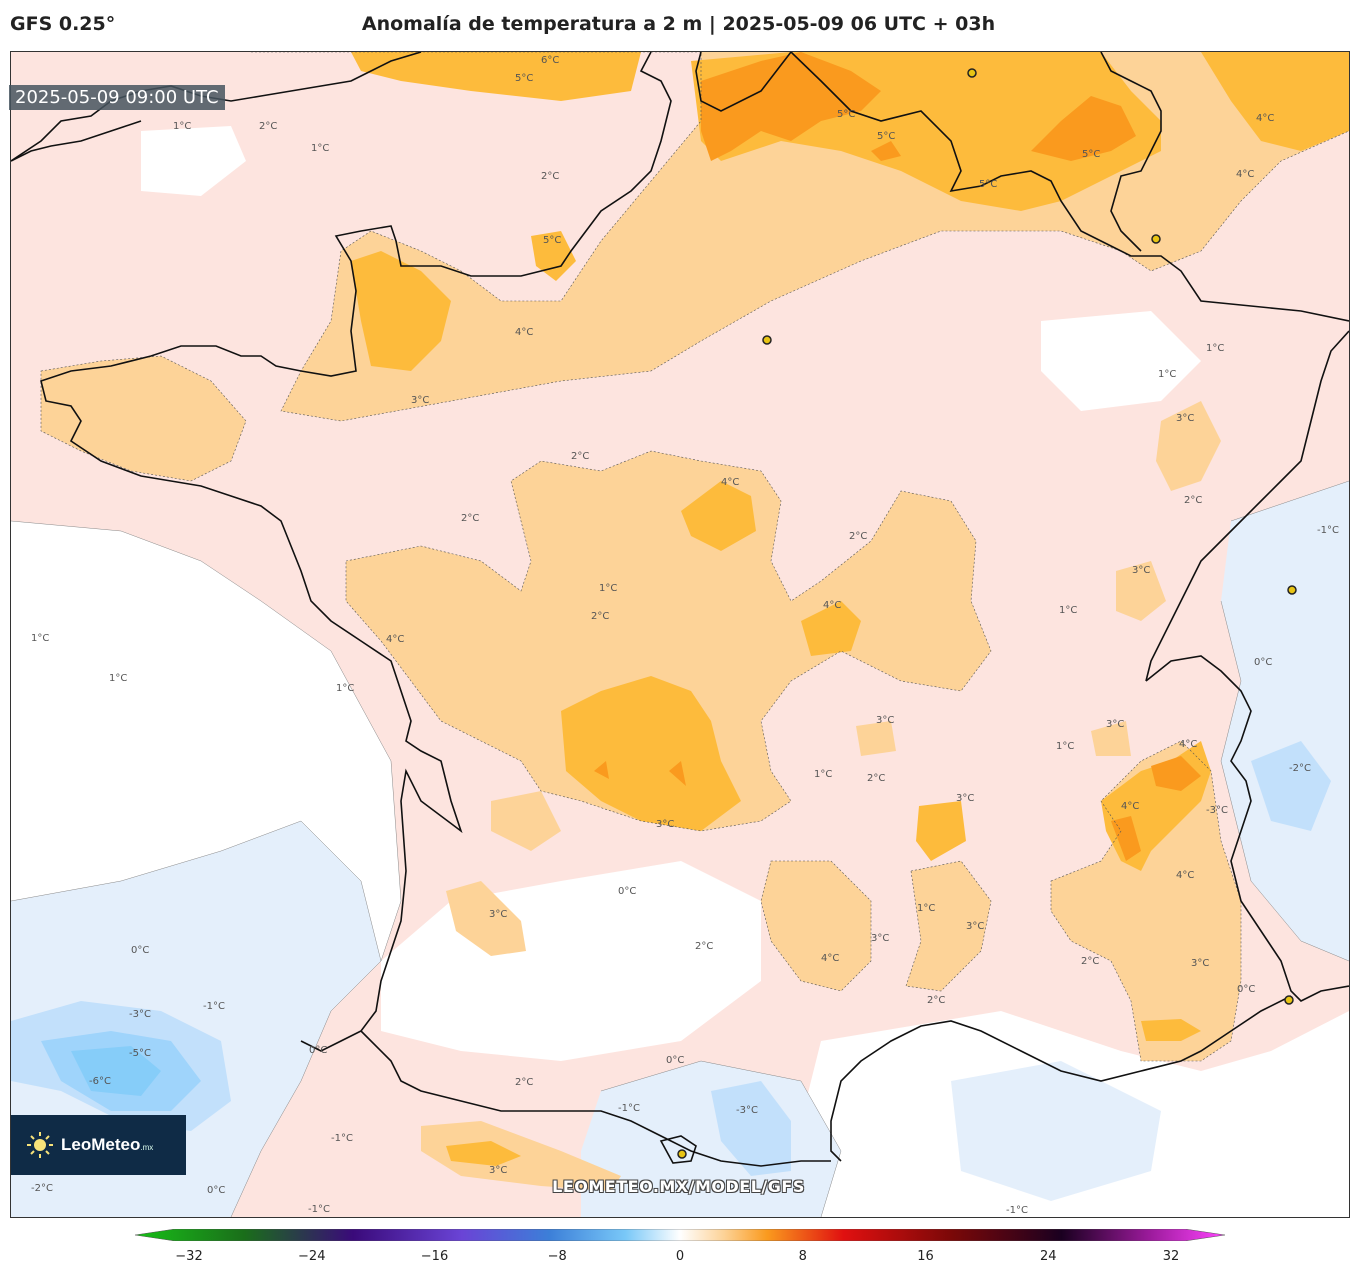 The image size is (1357, 1264). Describe the element at coordinates (651, 753) in the screenshot. I see `warmer-zone-limousin` at that location.